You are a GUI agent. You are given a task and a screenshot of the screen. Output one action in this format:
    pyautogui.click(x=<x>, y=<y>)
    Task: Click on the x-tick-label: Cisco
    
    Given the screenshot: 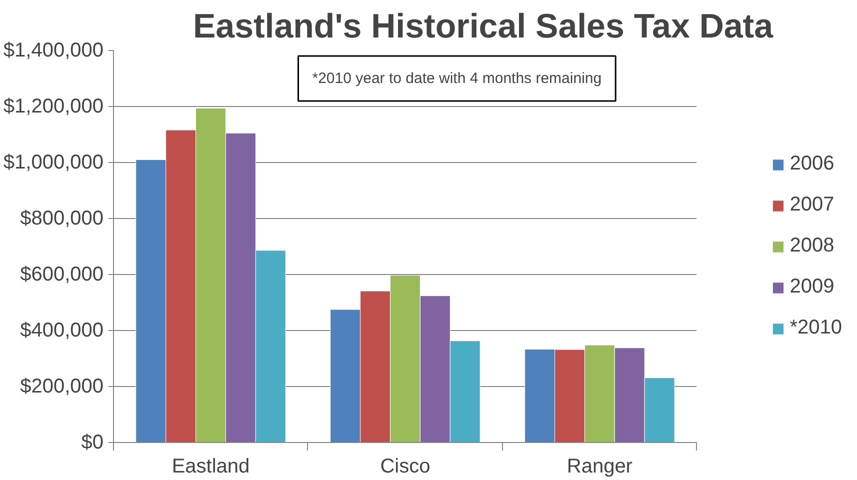 What is the action you would take?
    pyautogui.click(x=405, y=467)
    